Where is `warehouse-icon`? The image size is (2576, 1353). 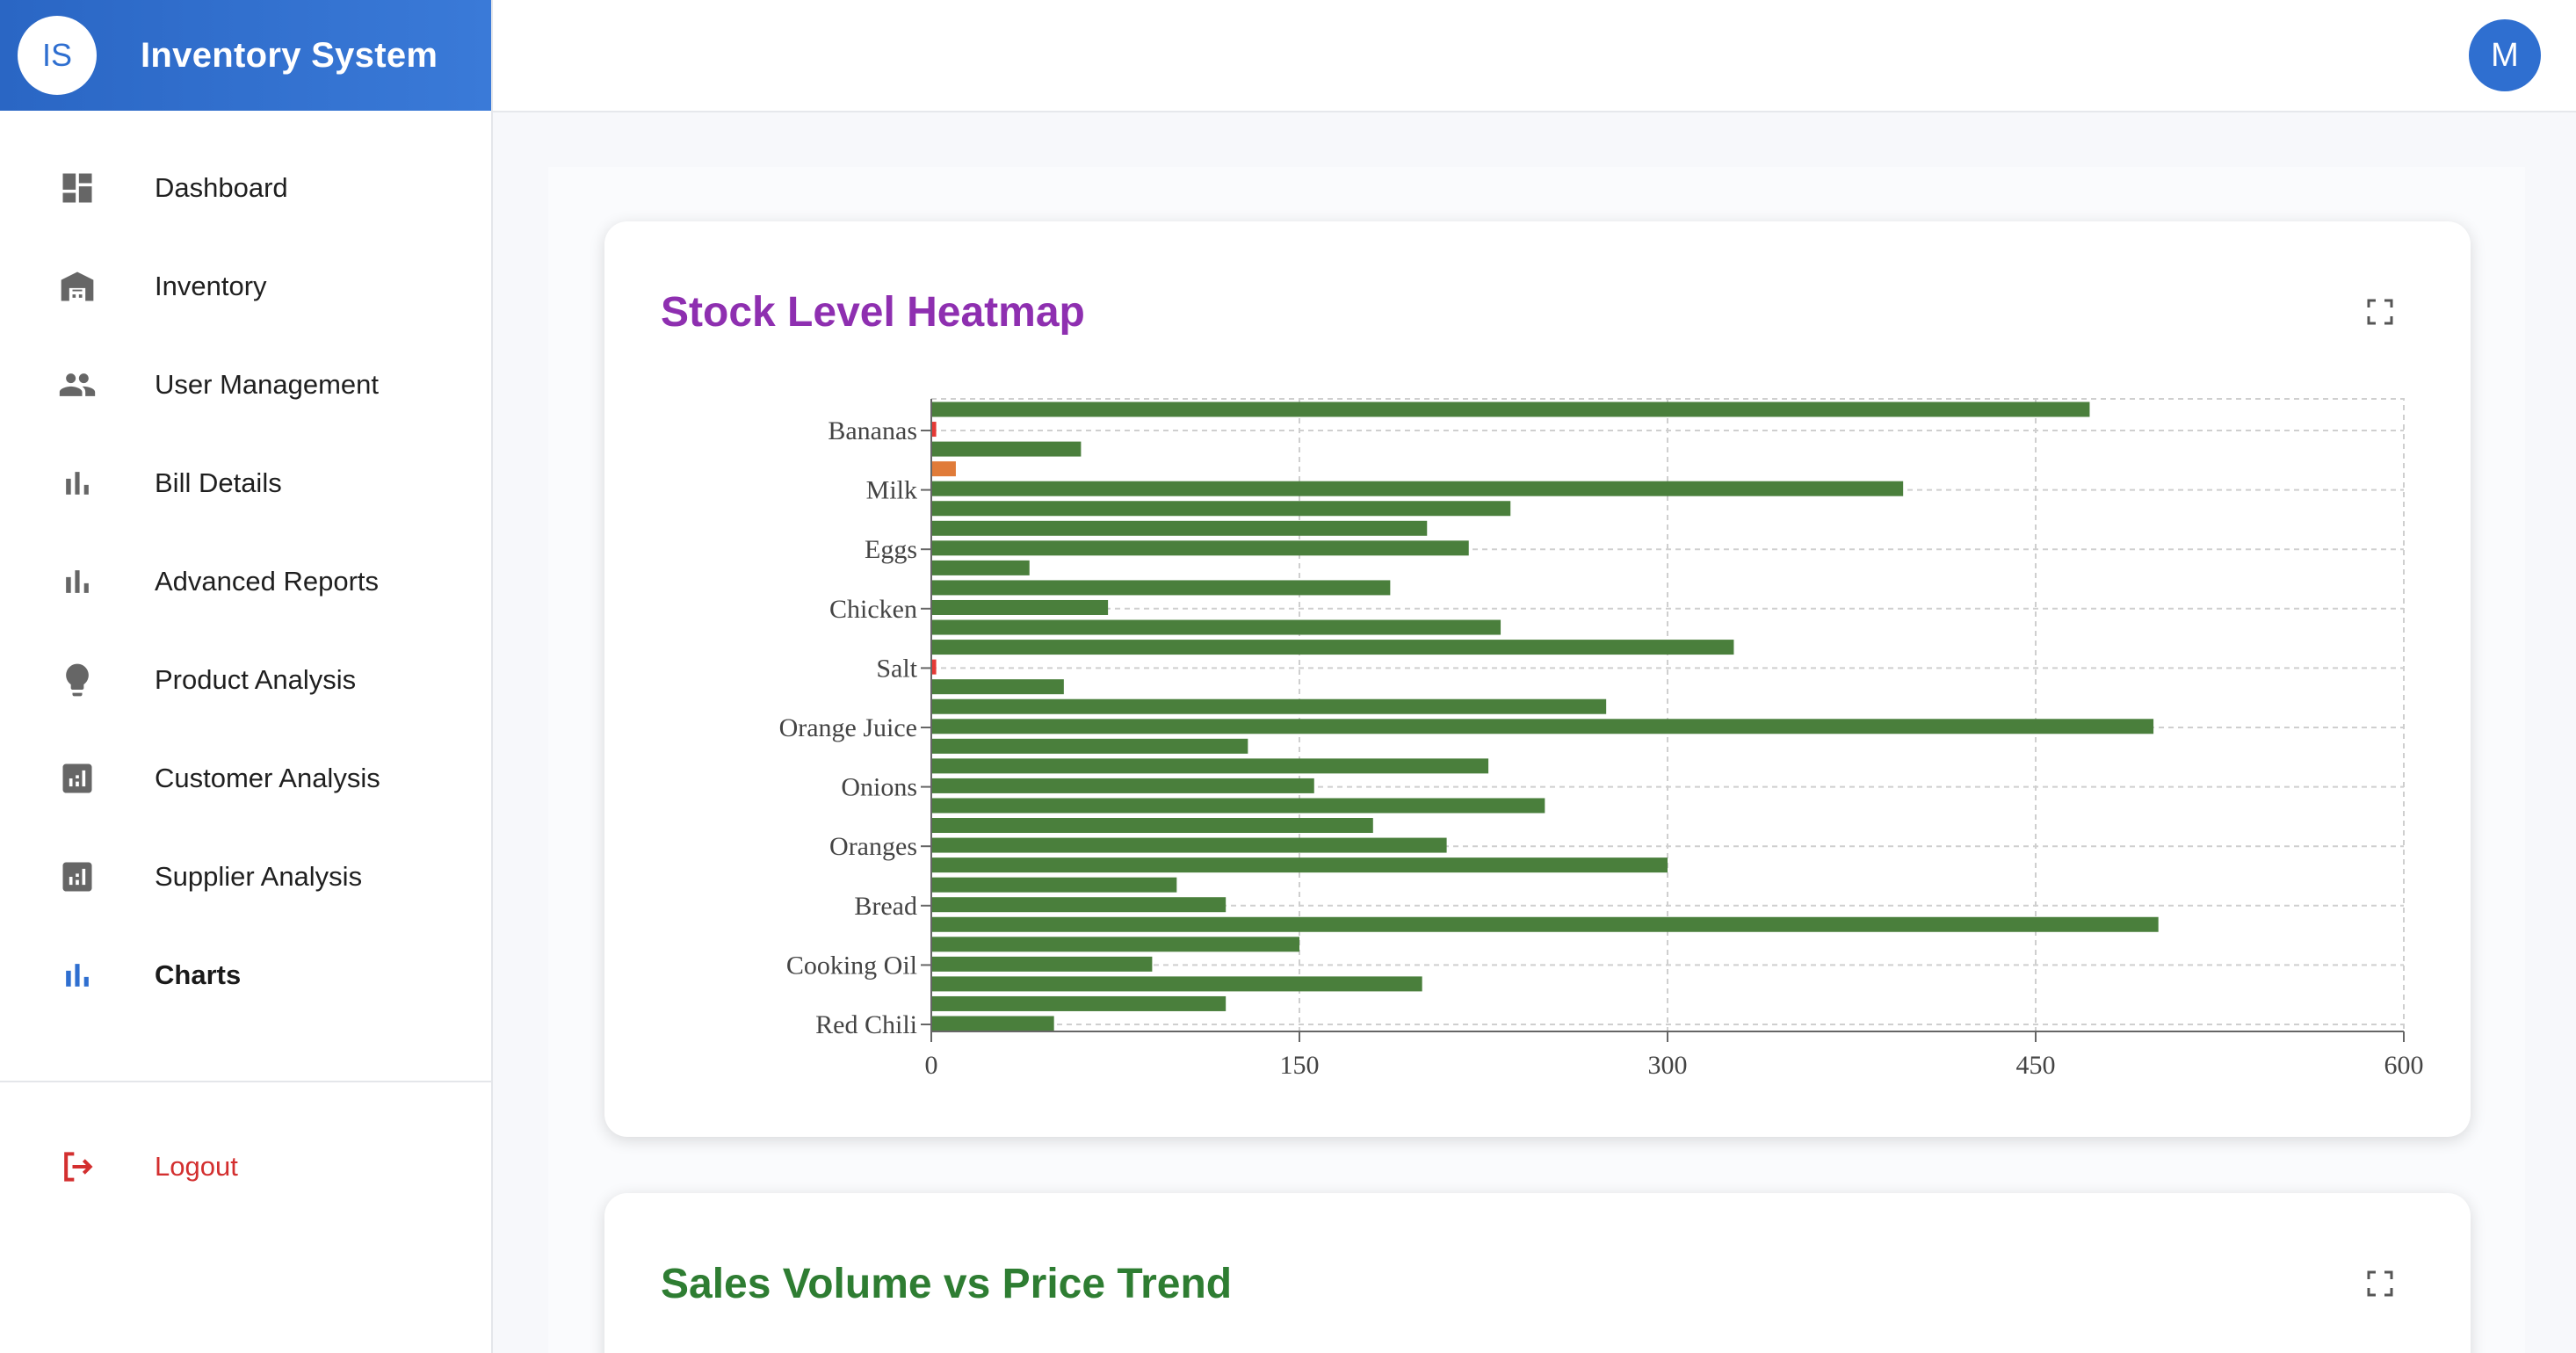
warehouse-icon is located at coordinates (77, 286).